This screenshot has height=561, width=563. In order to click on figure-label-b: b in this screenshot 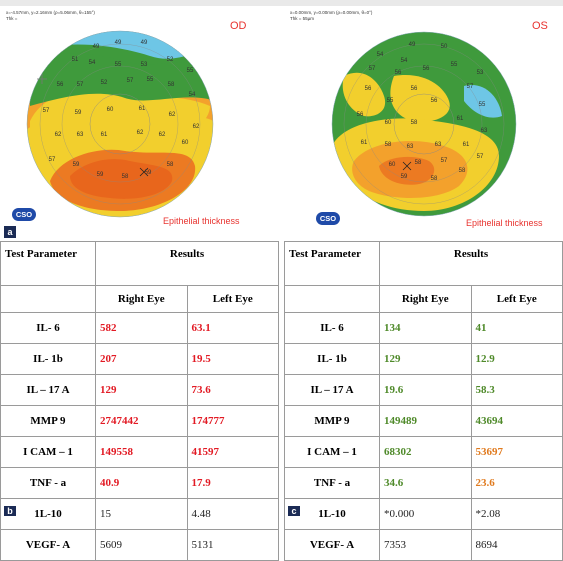, I will do `click(10, 511)`.